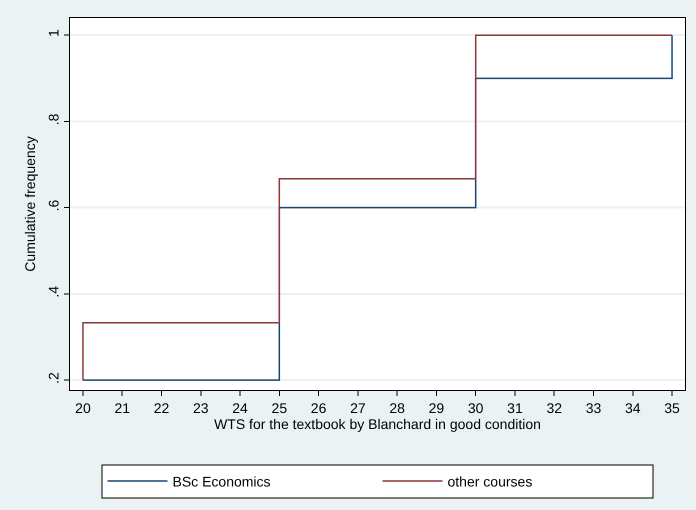 The height and width of the screenshot is (510, 696). Describe the element at coordinates (200, 408) in the screenshot. I see `x-tick-label: 23` at that location.